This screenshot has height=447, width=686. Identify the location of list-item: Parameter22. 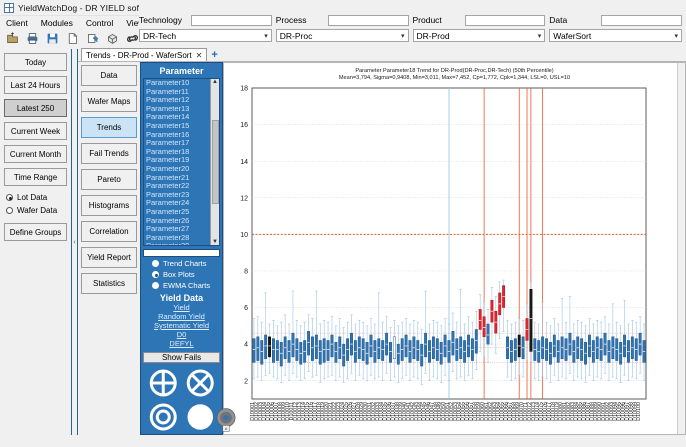
(168, 186).